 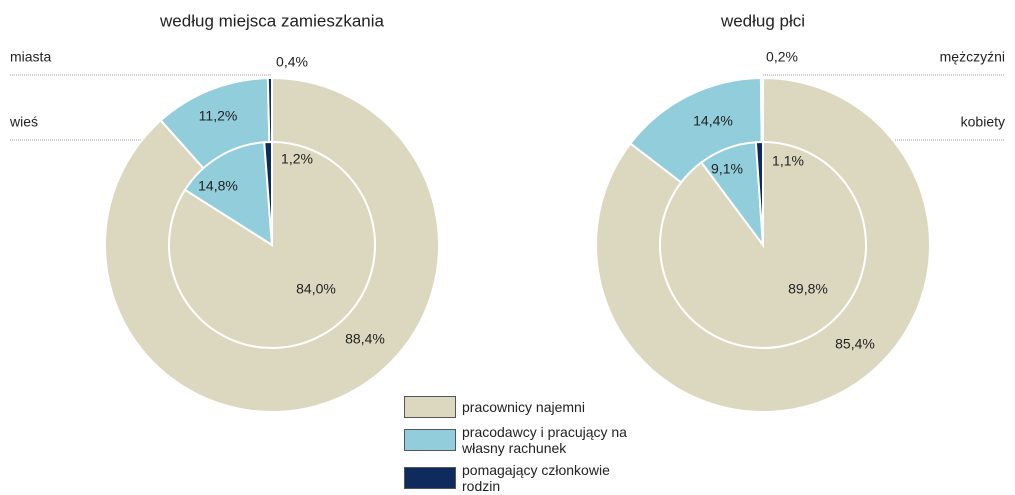 What do you see at coordinates (365, 339) in the screenshot?
I see `value-label: 88,4%` at bounding box center [365, 339].